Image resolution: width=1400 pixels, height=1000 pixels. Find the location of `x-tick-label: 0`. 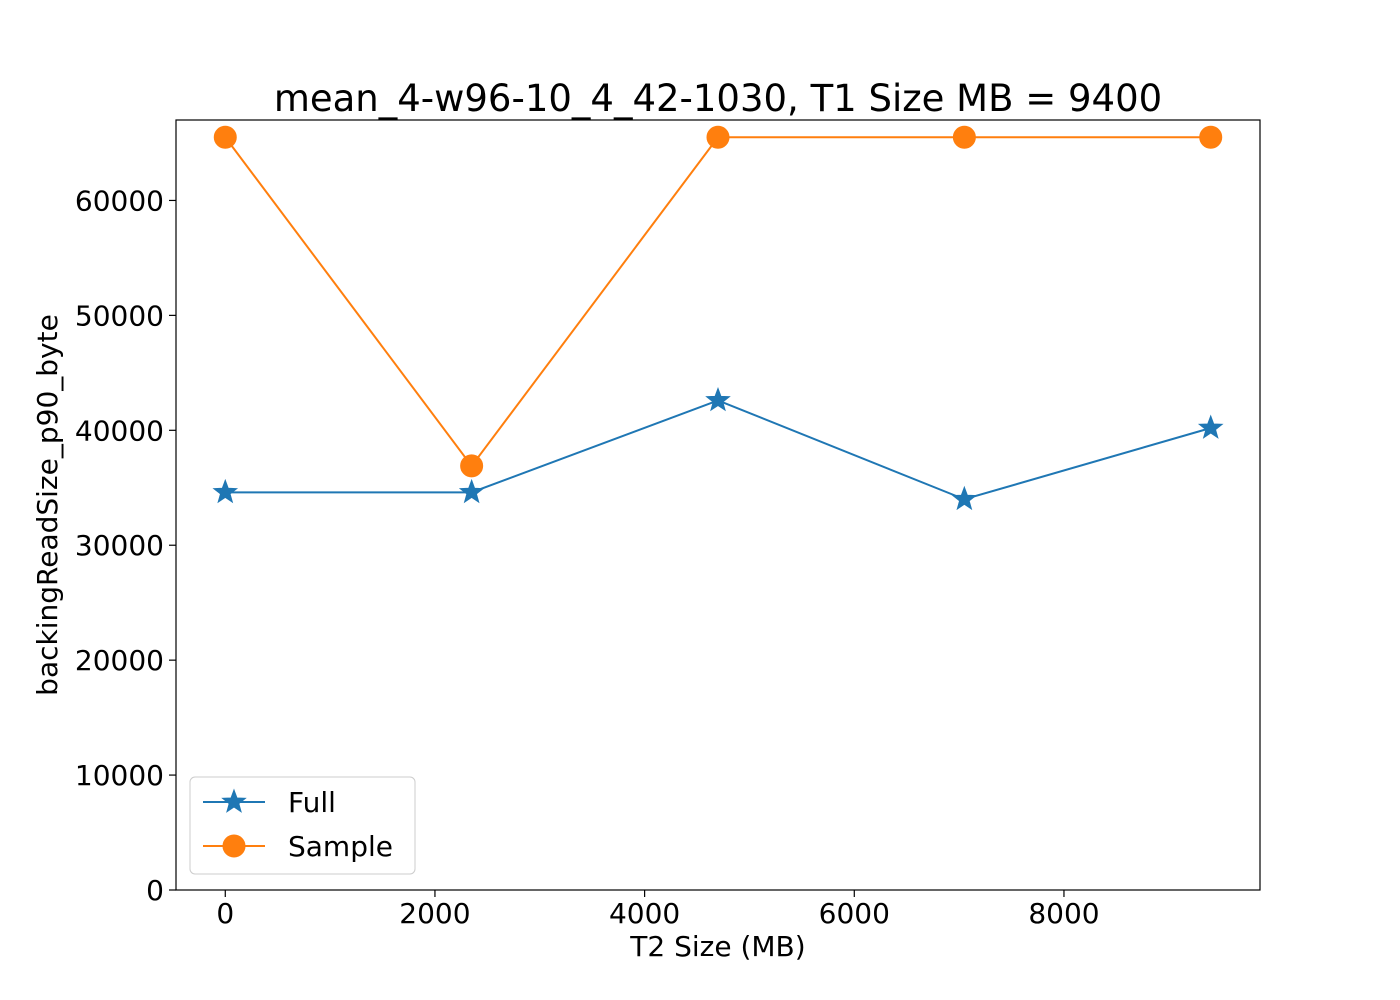

x-tick-label: 0 is located at coordinates (225, 913).